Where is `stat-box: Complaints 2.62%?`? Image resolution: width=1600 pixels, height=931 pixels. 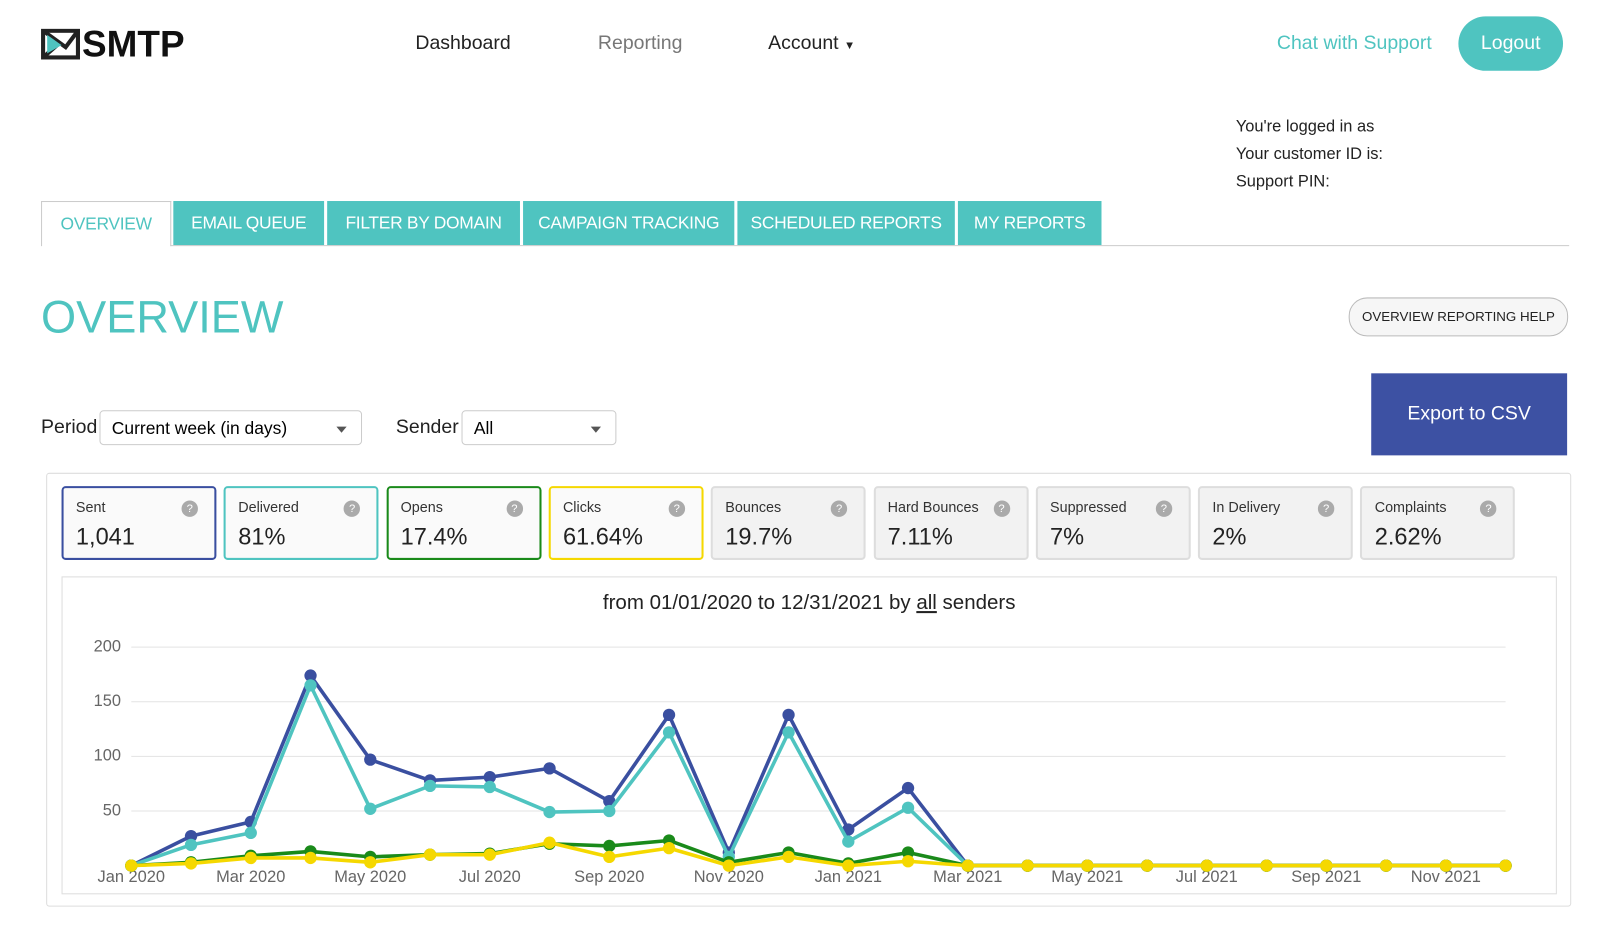
stat-box: Complaints 2.62%? is located at coordinates (1438, 523).